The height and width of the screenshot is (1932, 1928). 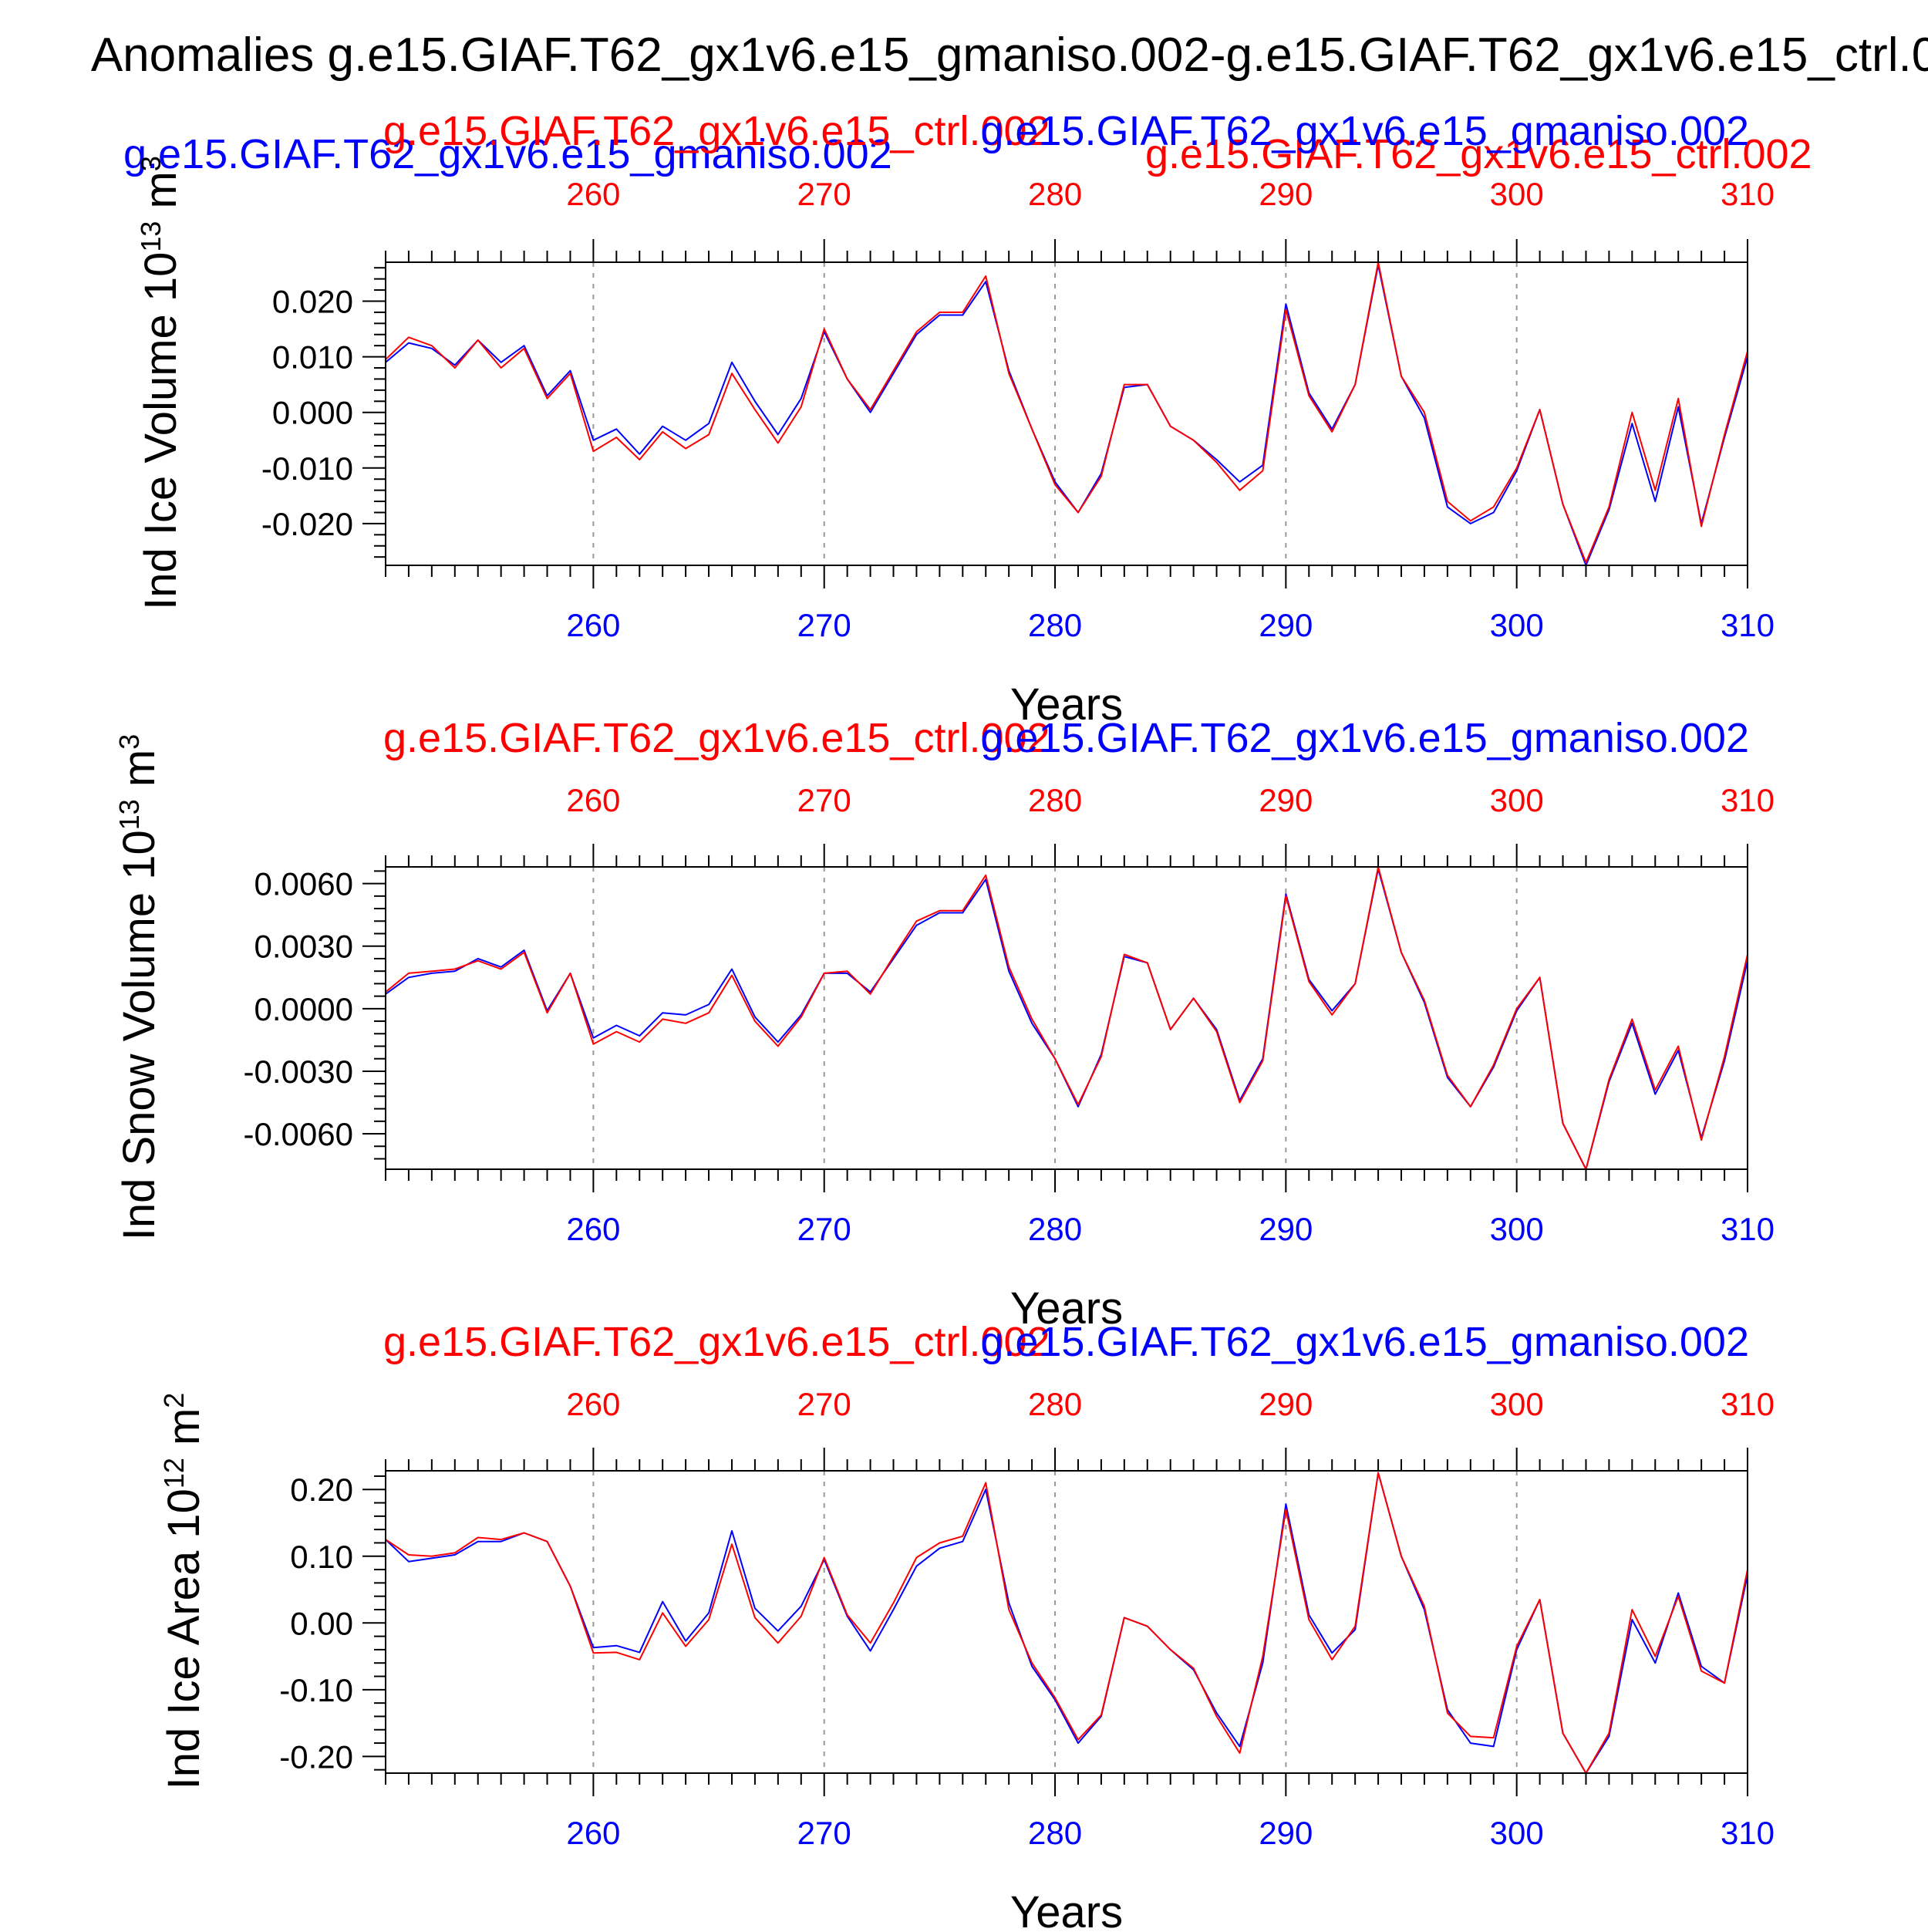 I want to click on y-tick-label: -0.20, so click(x=316, y=1756).